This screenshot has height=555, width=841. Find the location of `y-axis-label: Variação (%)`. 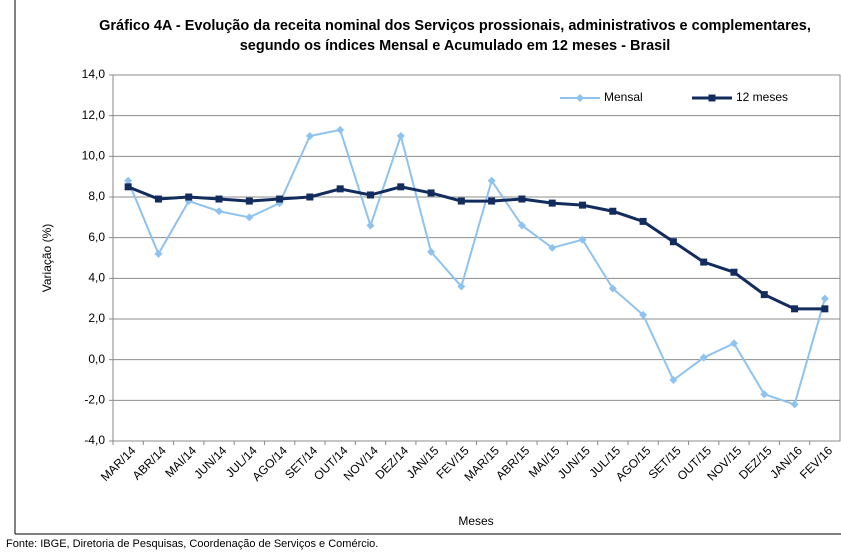

y-axis-label: Variação (%) is located at coordinates (47, 258).